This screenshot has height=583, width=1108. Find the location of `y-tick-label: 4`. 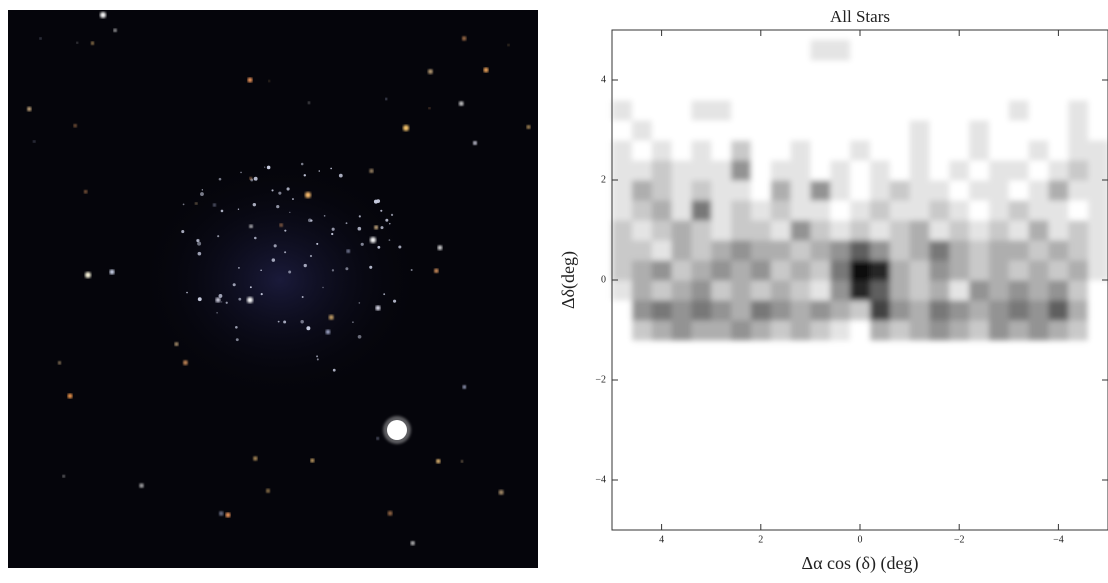

y-tick-label: 4 is located at coordinates (603, 79).